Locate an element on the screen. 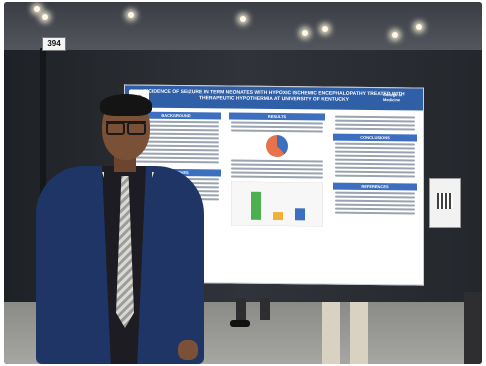  section-conclusions: CONCLUSIONS is located at coordinates (375, 137).